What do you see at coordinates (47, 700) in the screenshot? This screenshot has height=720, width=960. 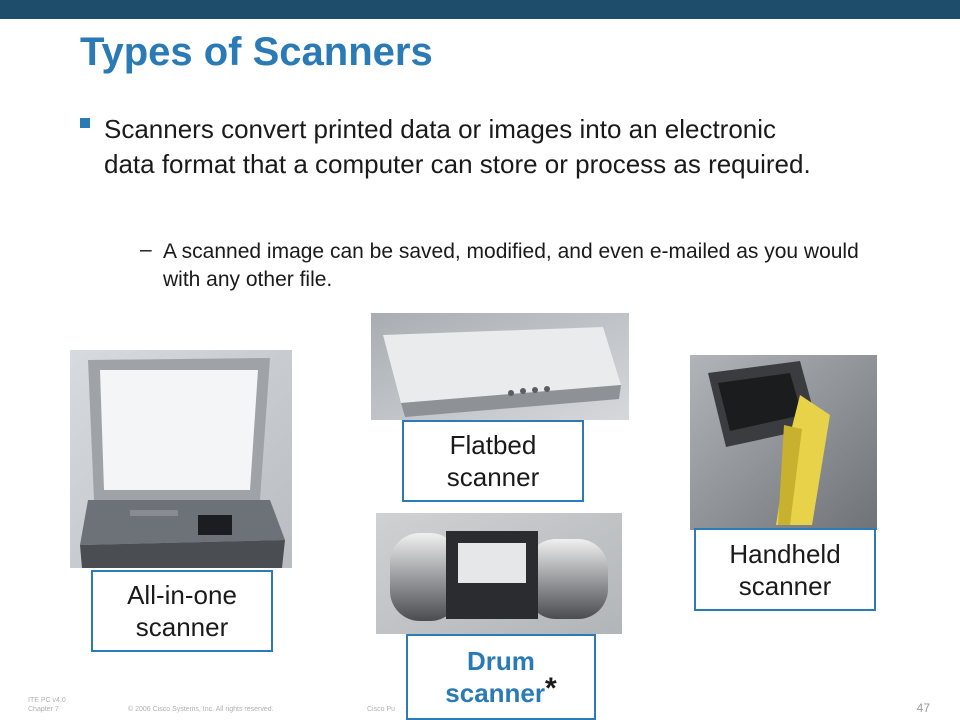 I see `footer-course: ITE PC v4.0` at bounding box center [47, 700].